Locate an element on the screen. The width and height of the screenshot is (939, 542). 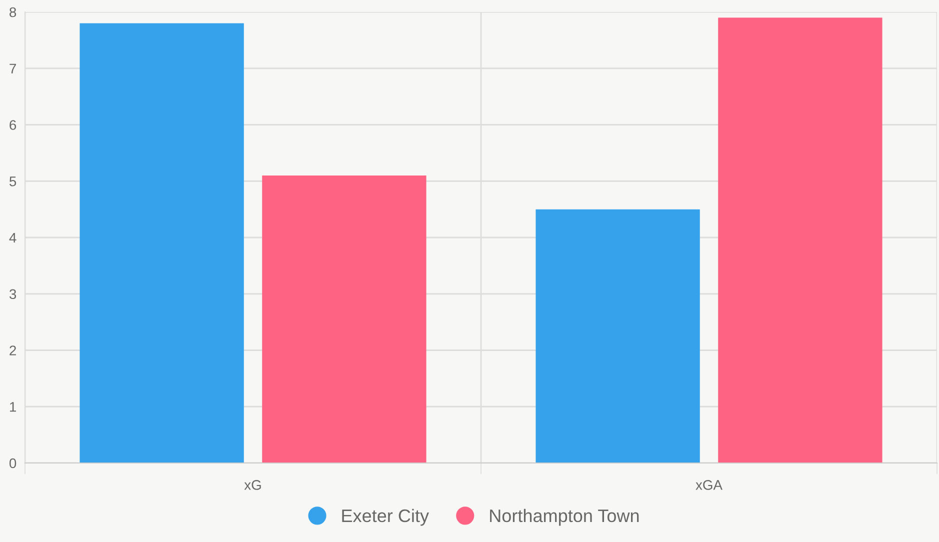
y-tick-label: 6 is located at coordinates (13, 125).